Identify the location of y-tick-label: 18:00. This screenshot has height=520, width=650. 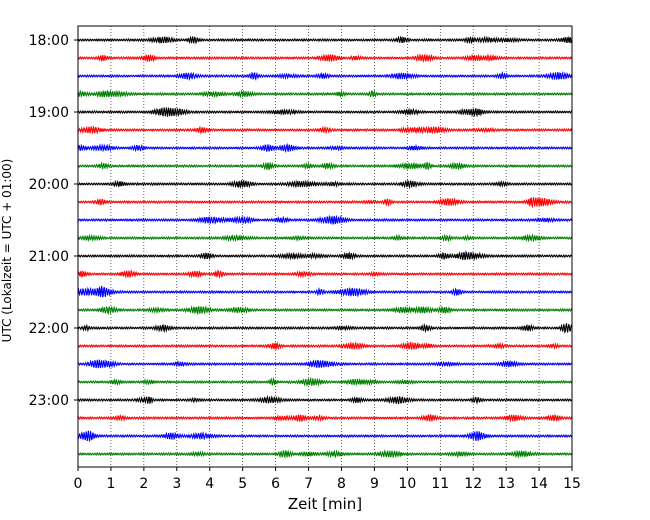
(49, 41).